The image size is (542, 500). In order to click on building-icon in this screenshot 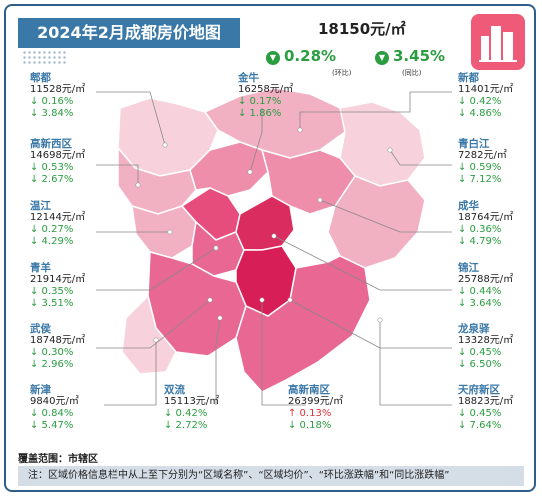, I will do `click(498, 44)`.